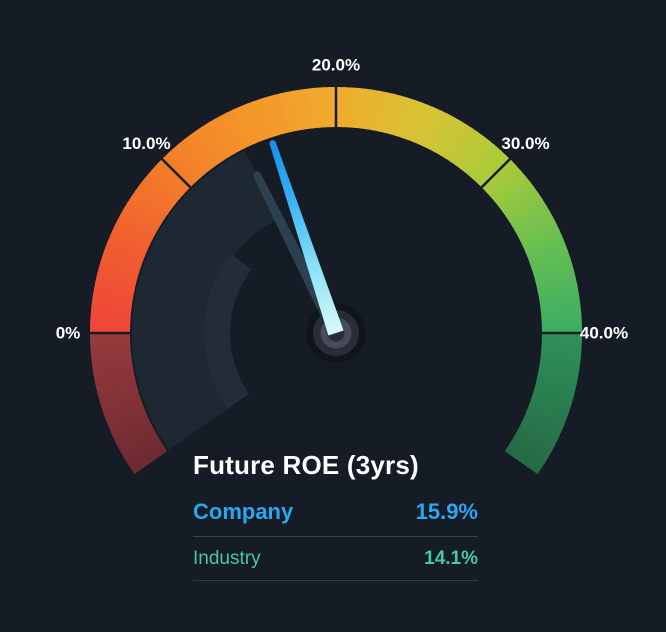 This screenshot has width=666, height=632. I want to click on company-label: Company, so click(243, 511).